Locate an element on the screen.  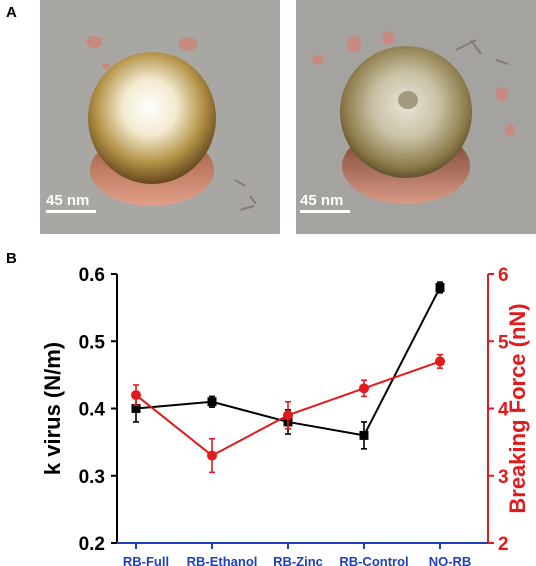
left-axis-title: k virus (N/m) is located at coordinates (52, 408).